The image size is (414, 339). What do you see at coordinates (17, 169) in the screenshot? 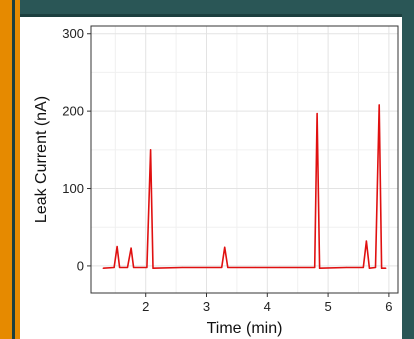
I see `left-accent-bar-inner` at bounding box center [17, 169].